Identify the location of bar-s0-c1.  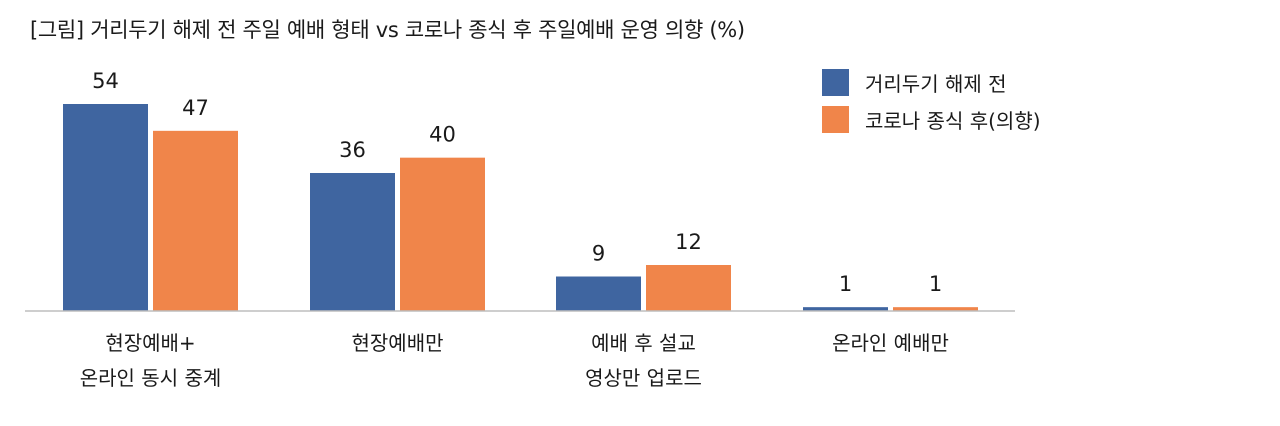
(352, 242).